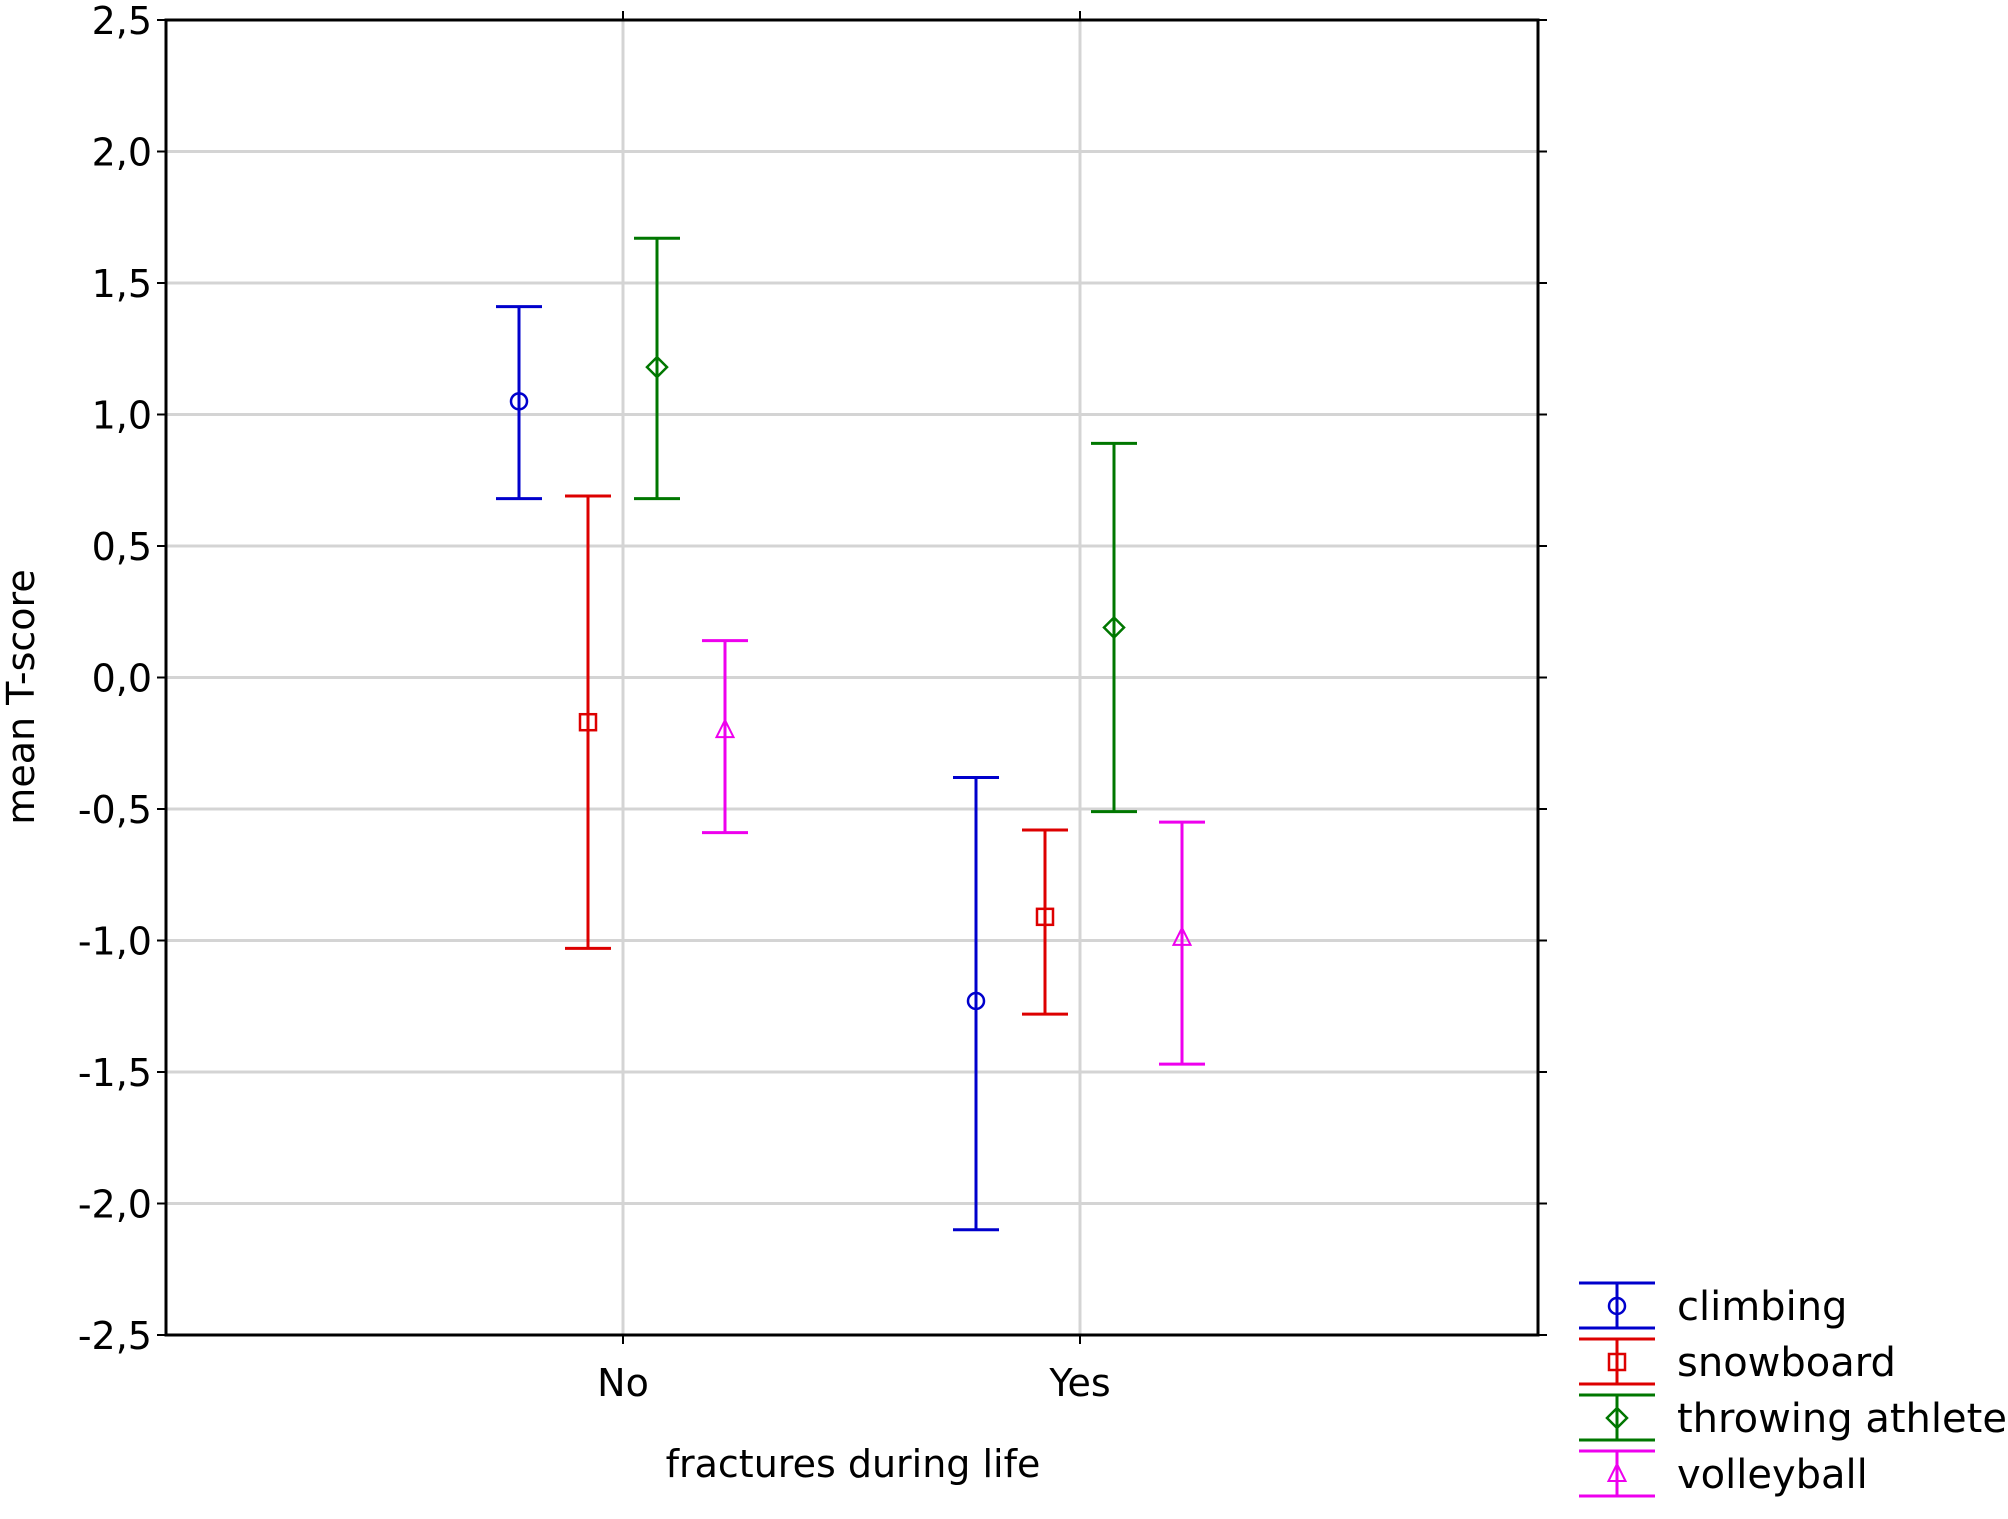 This screenshot has height=1519, width=2008. I want to click on y-tick-label: 1,5, so click(122, 284).